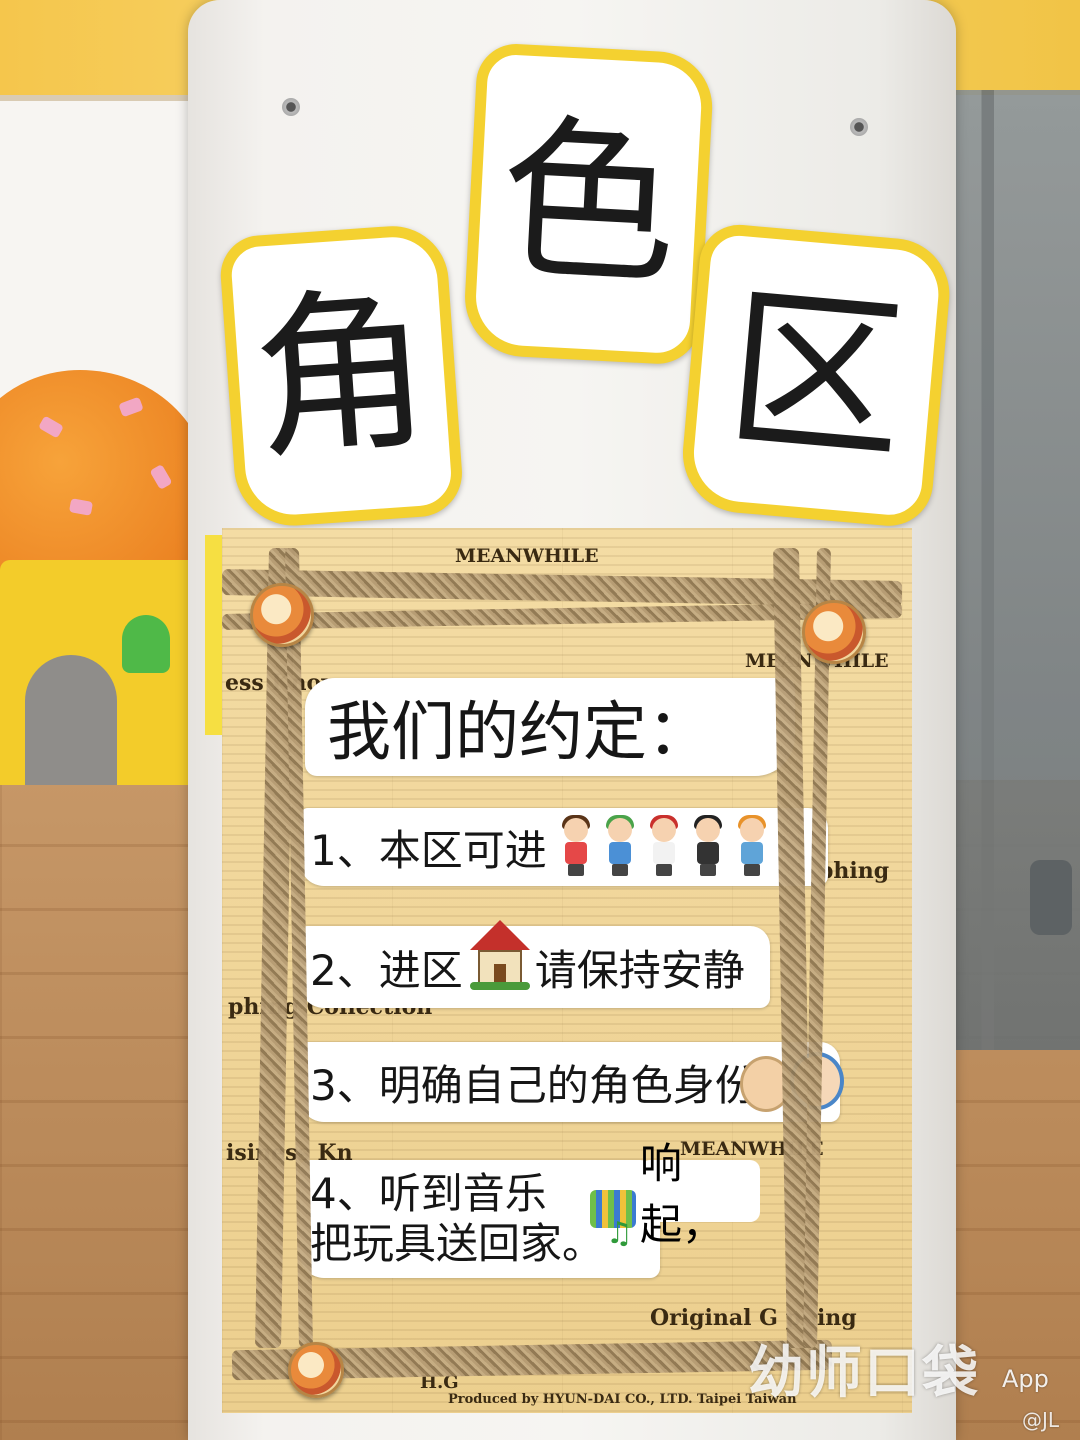  What do you see at coordinates (613, 1209) in the screenshot?
I see `music-keyboard-icon` at bounding box center [613, 1209].